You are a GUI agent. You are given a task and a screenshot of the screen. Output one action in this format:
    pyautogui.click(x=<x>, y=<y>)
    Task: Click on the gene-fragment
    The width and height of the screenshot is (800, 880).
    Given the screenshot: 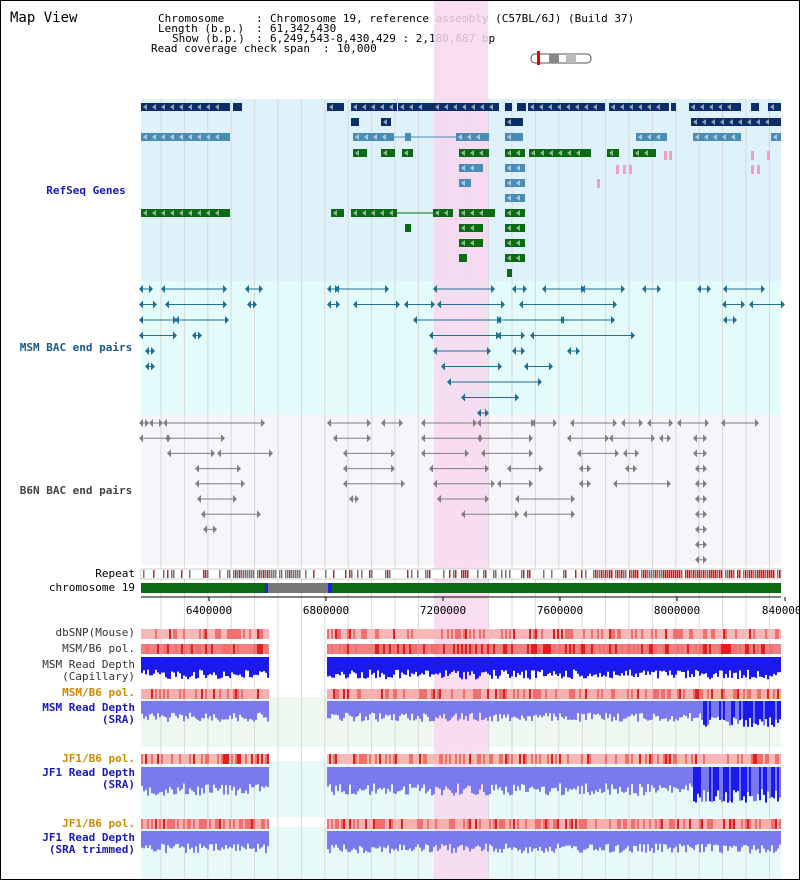 What is the action you would take?
    pyautogui.click(x=758, y=169)
    